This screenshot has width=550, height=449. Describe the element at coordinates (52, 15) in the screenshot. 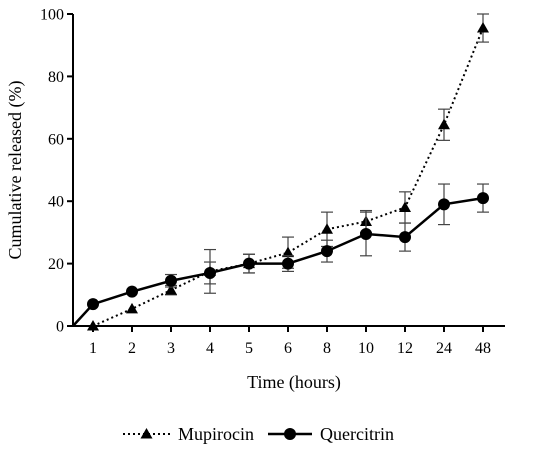

I see `y-tick-label: 100` at that location.